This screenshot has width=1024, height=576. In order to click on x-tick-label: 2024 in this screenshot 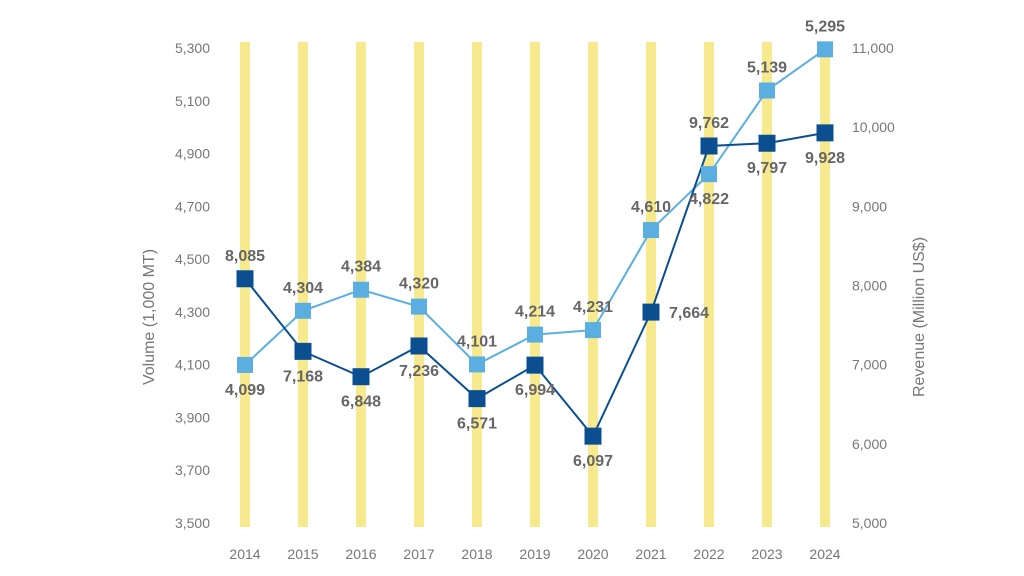, I will do `click(824, 554)`.